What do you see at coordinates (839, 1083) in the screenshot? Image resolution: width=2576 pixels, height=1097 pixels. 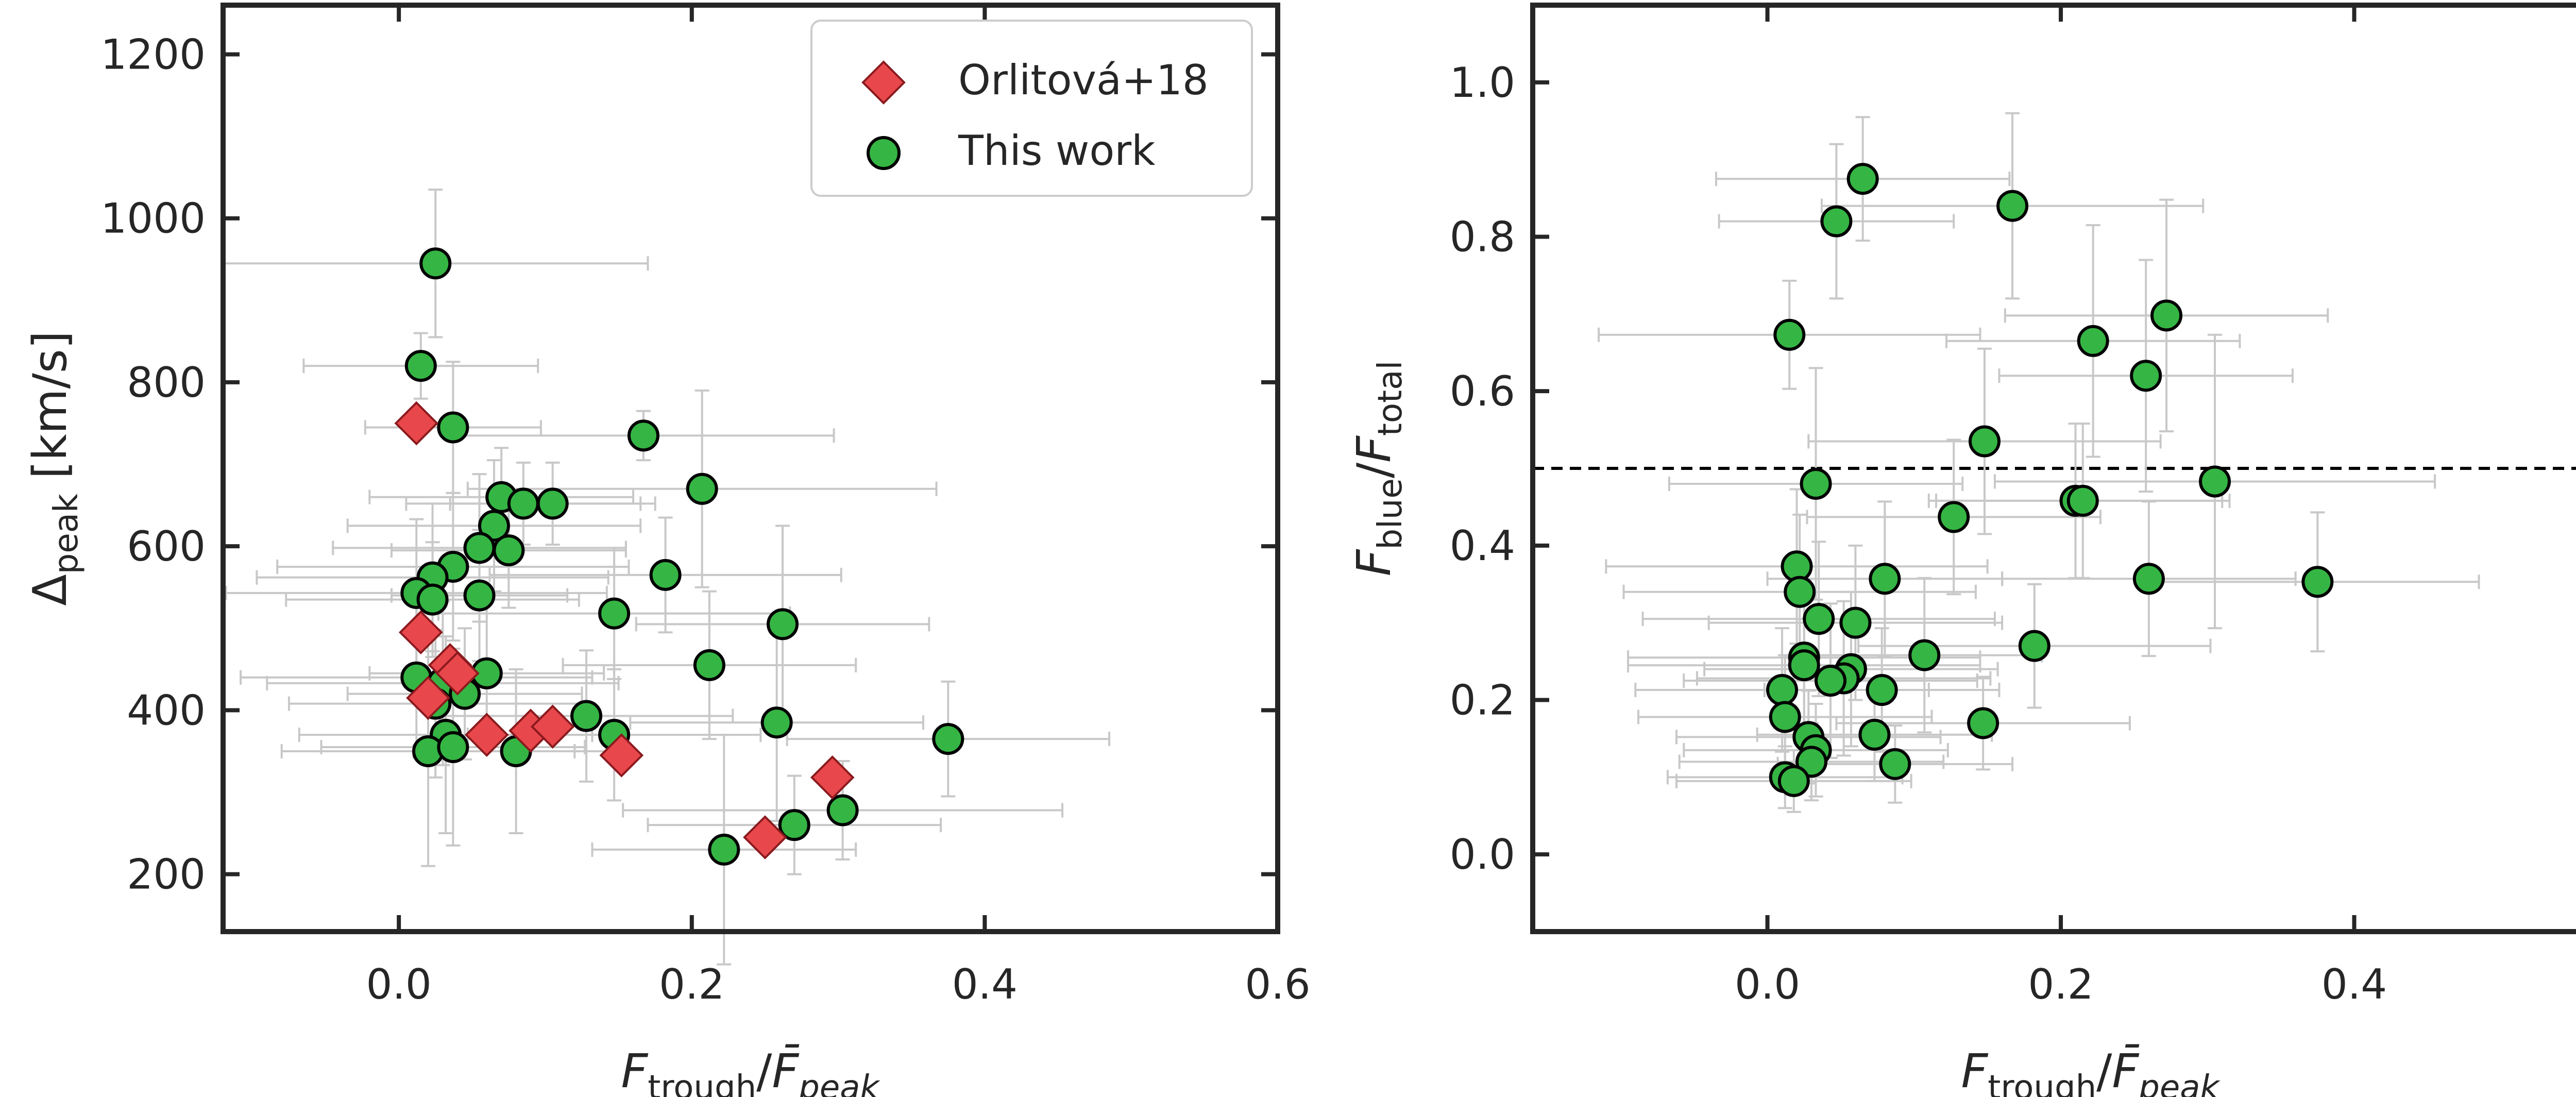 I see `left-x-label-sub2: peak` at bounding box center [839, 1083].